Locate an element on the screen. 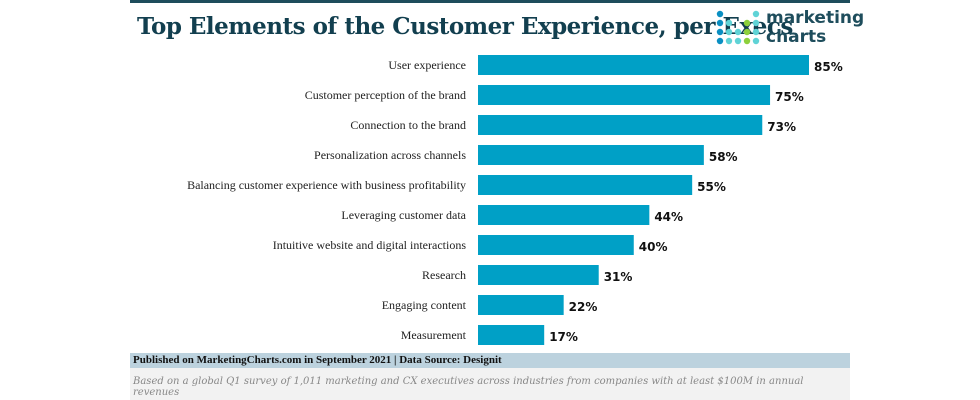 The height and width of the screenshot is (400, 980). marketingcharts-logo: marketing charts is located at coordinates (790, 29).